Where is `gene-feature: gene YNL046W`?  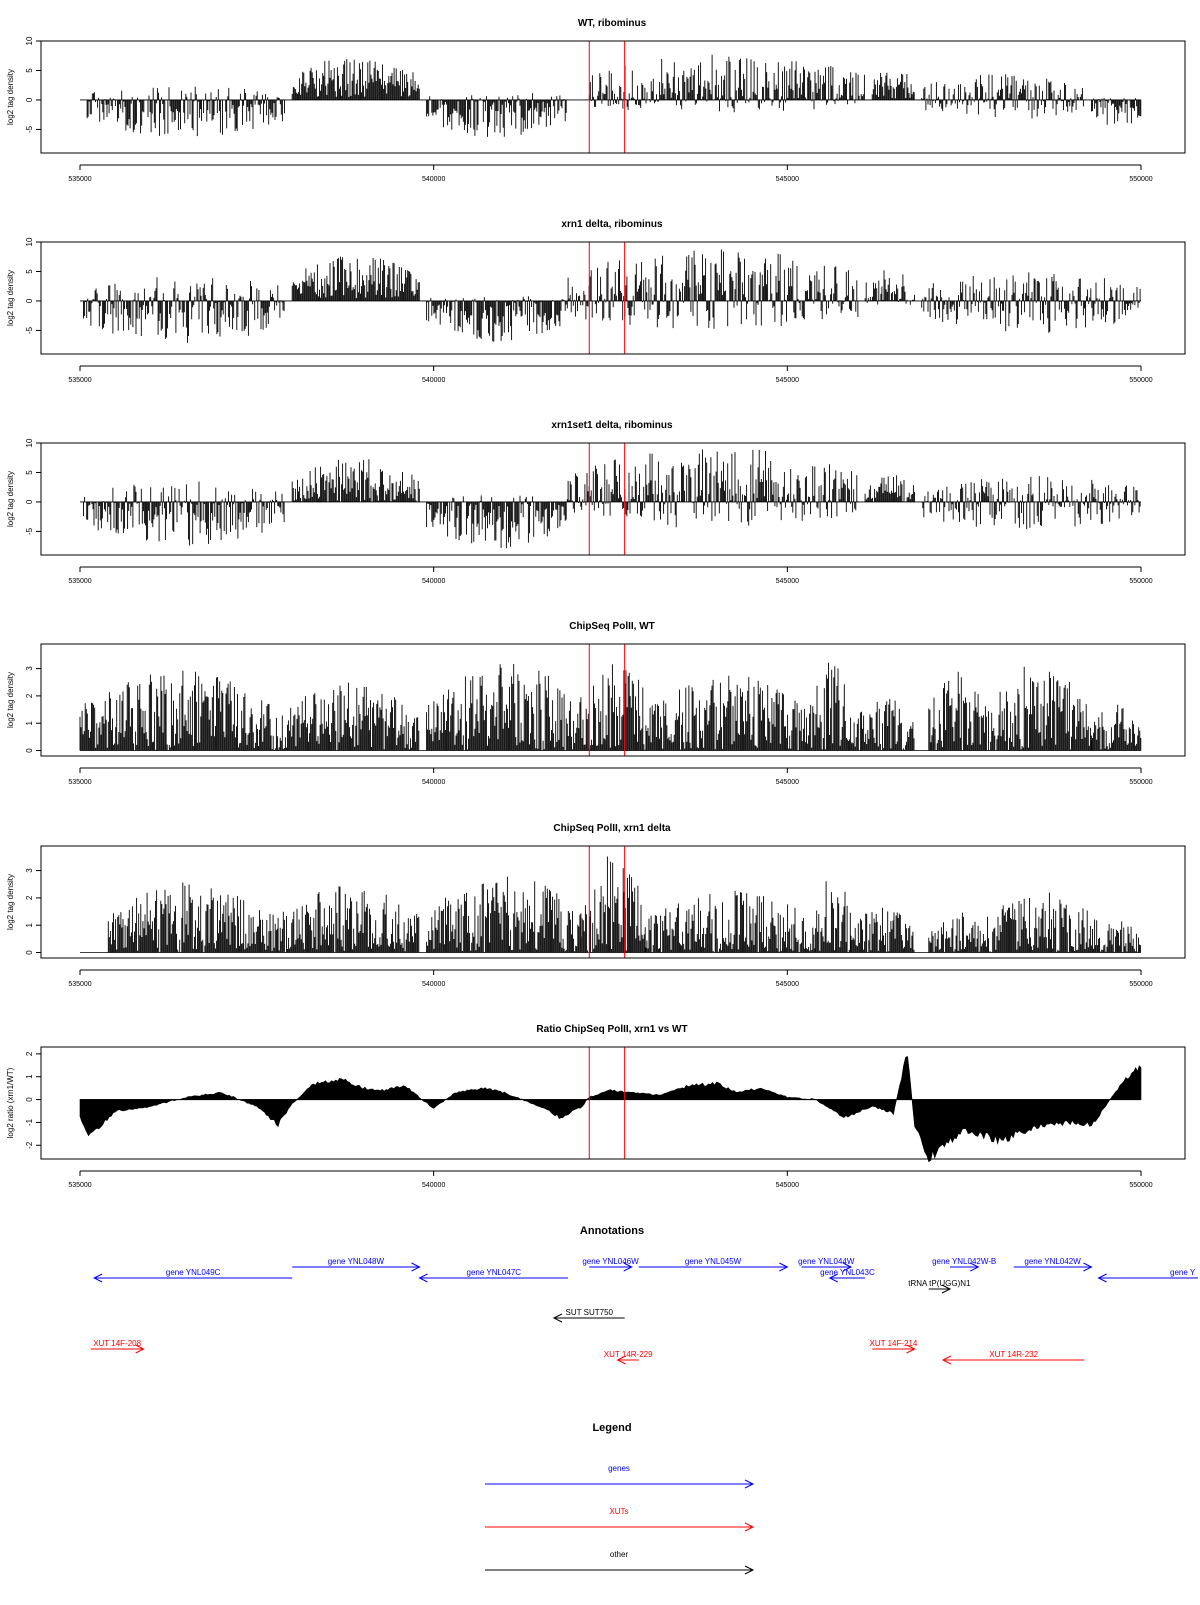
gene-feature: gene YNL046W is located at coordinates (610, 1264).